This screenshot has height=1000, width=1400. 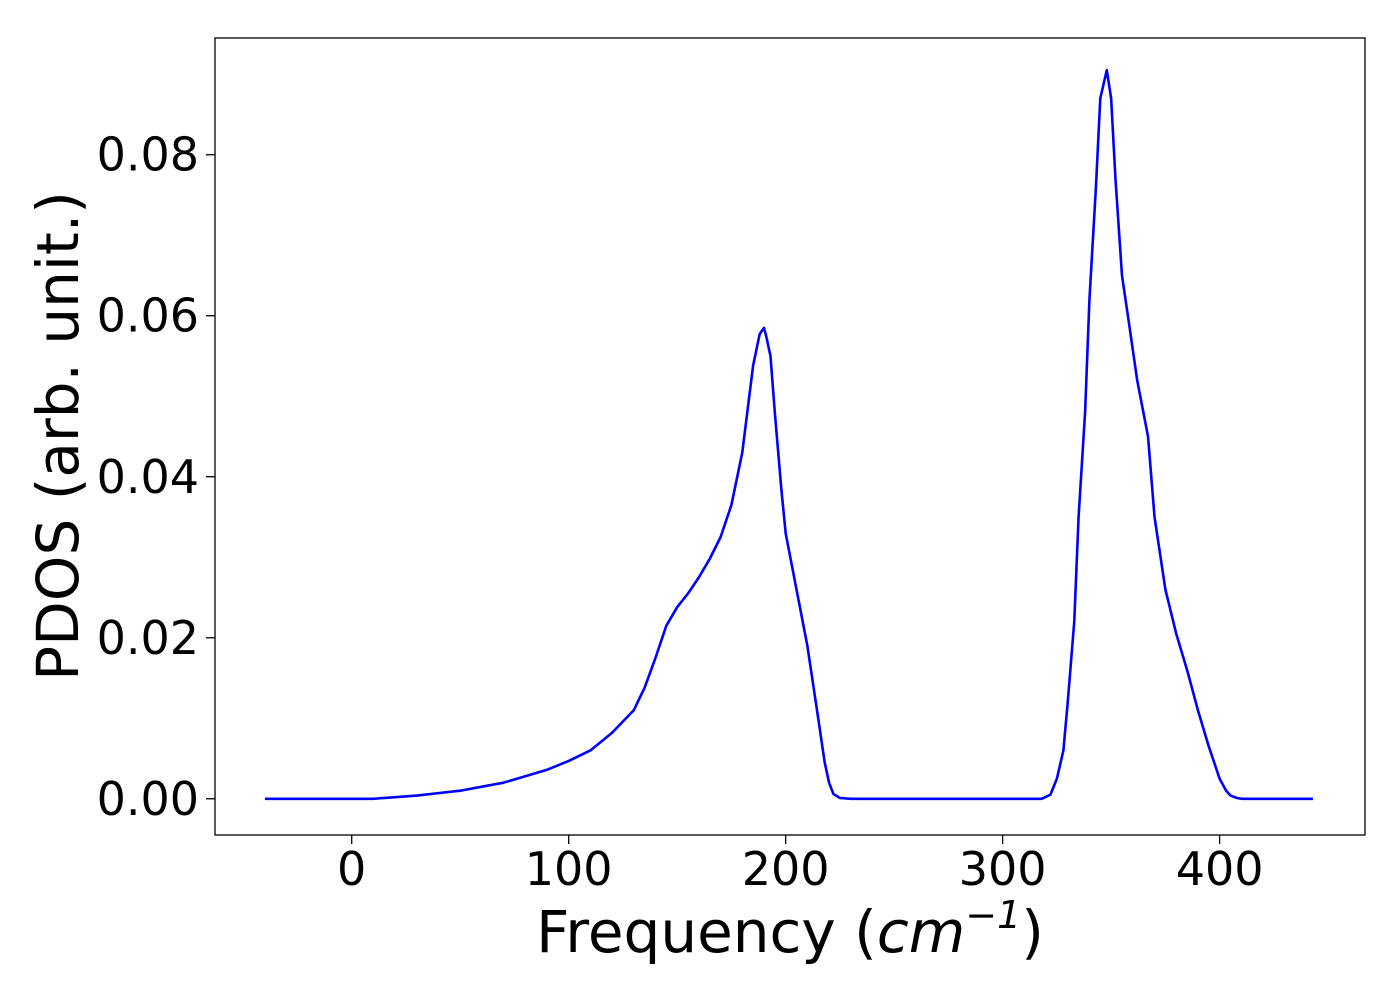 What do you see at coordinates (569, 869) in the screenshot?
I see `x-tick-label: 100` at bounding box center [569, 869].